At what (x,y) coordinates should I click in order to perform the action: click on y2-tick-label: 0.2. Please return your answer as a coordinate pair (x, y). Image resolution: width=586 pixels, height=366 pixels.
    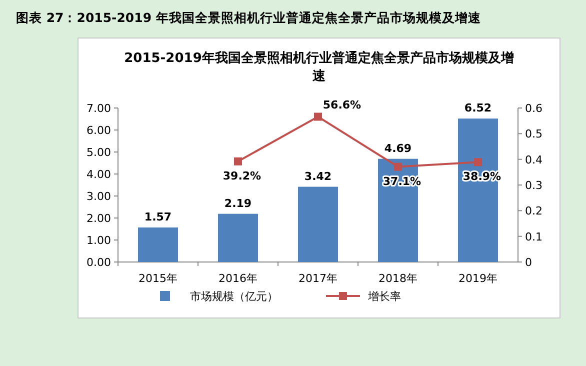
    Looking at the image, I should click on (533, 211).